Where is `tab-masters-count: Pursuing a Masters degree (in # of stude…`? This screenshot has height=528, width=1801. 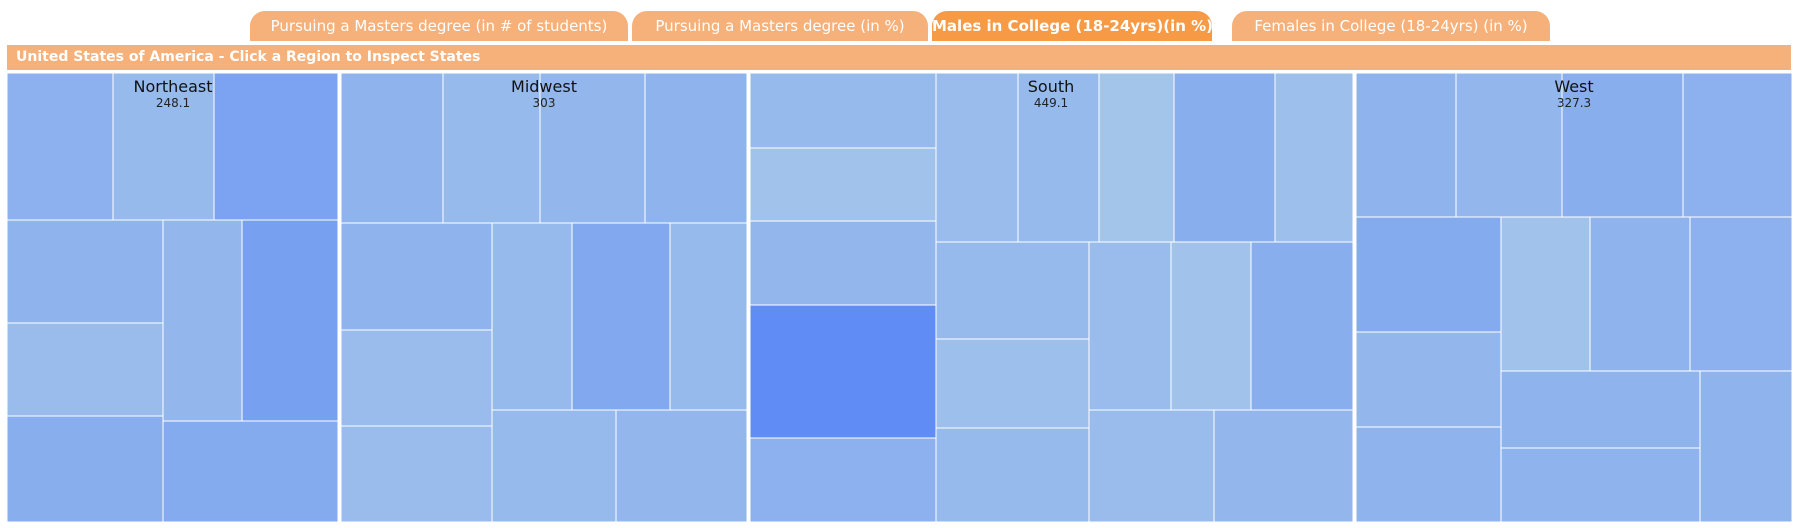 tab-masters-count: Pursuing a Masters degree (in # of stude… is located at coordinates (439, 26).